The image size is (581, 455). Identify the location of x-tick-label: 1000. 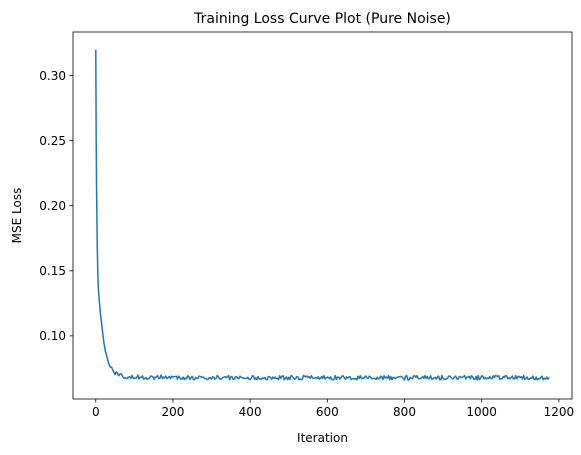
(481, 412).